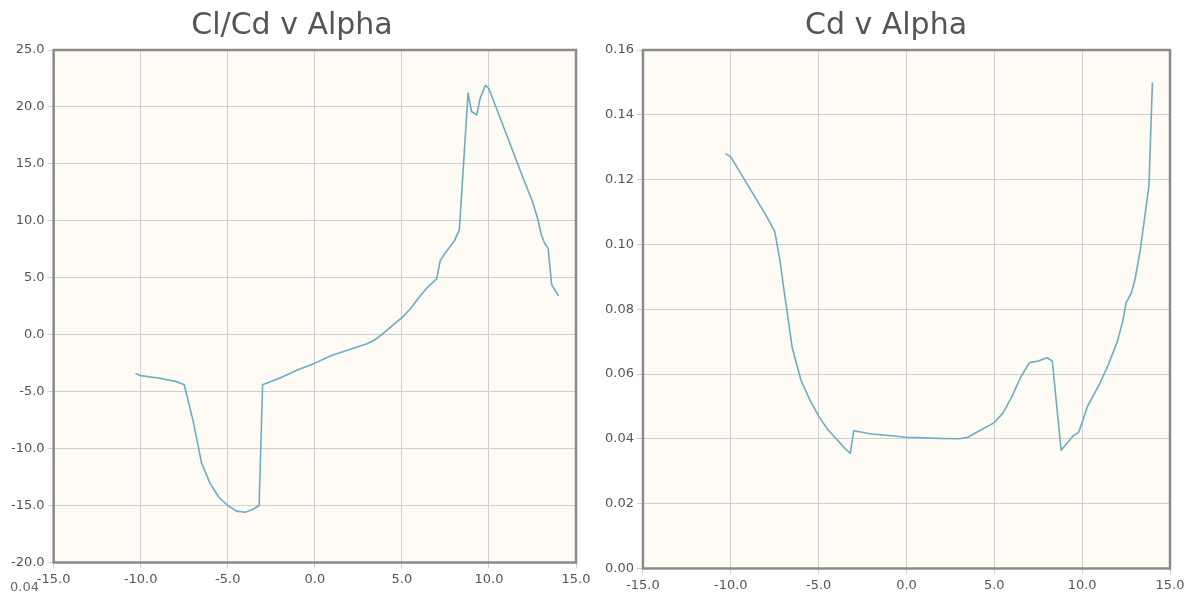 This screenshot has height=604, width=1203. Describe the element at coordinates (30, 220) in the screenshot. I see `y-tick-label: 10.0` at that location.